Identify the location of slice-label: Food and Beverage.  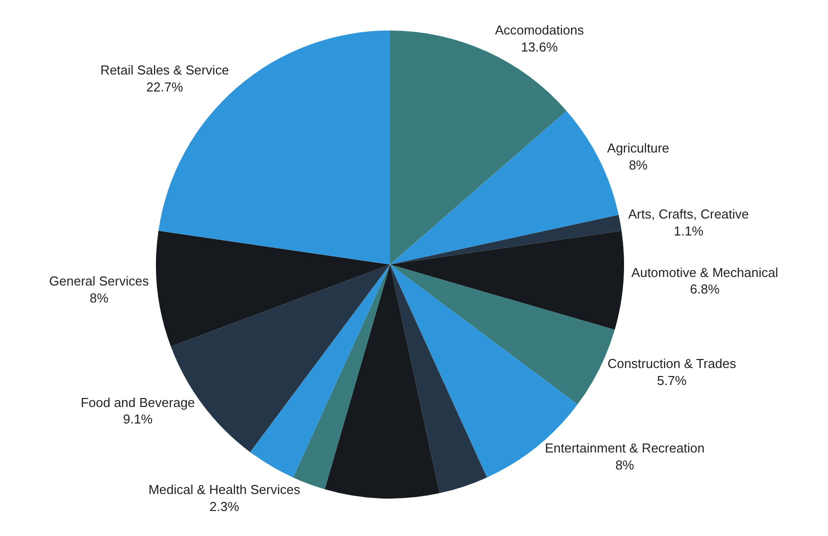
(137, 402).